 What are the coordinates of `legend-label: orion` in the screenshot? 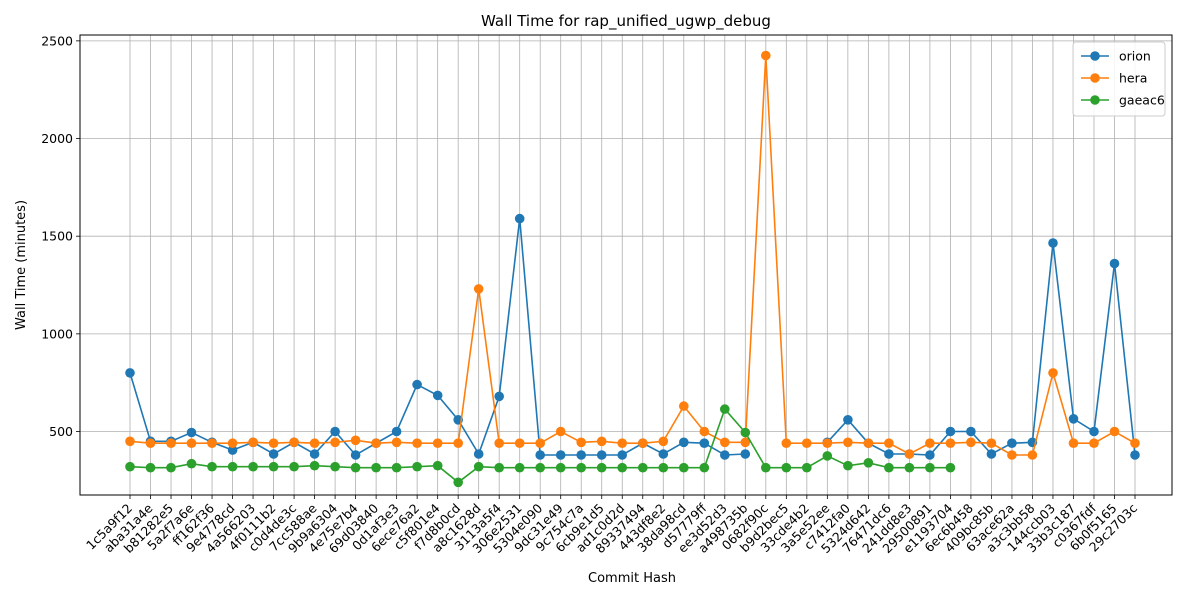 It's located at (1135, 56).